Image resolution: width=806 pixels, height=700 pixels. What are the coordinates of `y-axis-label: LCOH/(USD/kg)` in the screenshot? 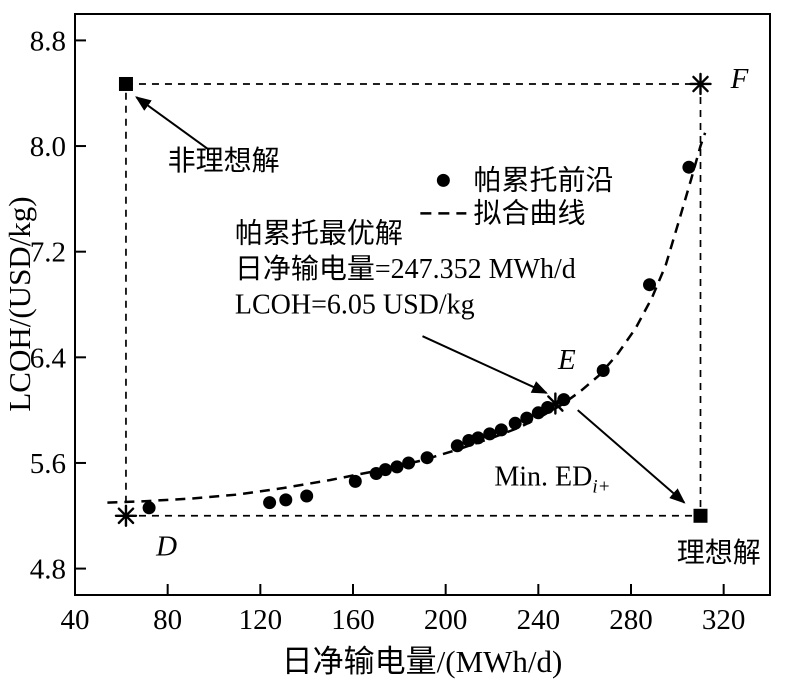 It's located at (19, 303).